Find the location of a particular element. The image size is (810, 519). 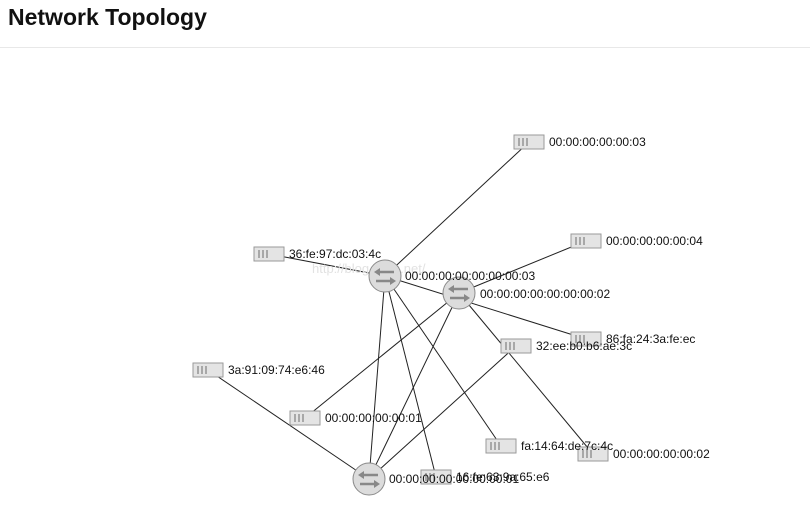

link-s3-h4 is located at coordinates (485, 307).